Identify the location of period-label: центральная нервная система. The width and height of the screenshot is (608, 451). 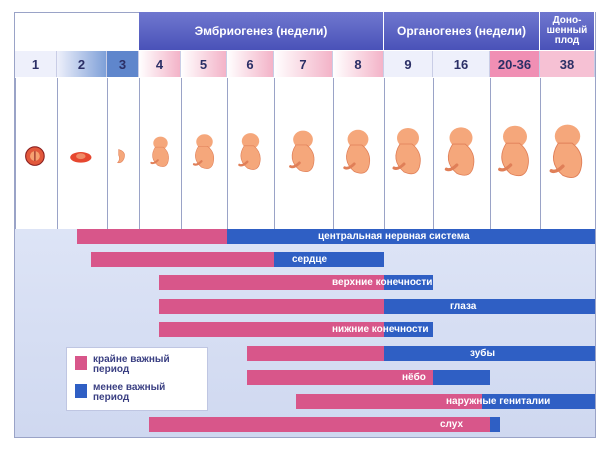
(394, 236).